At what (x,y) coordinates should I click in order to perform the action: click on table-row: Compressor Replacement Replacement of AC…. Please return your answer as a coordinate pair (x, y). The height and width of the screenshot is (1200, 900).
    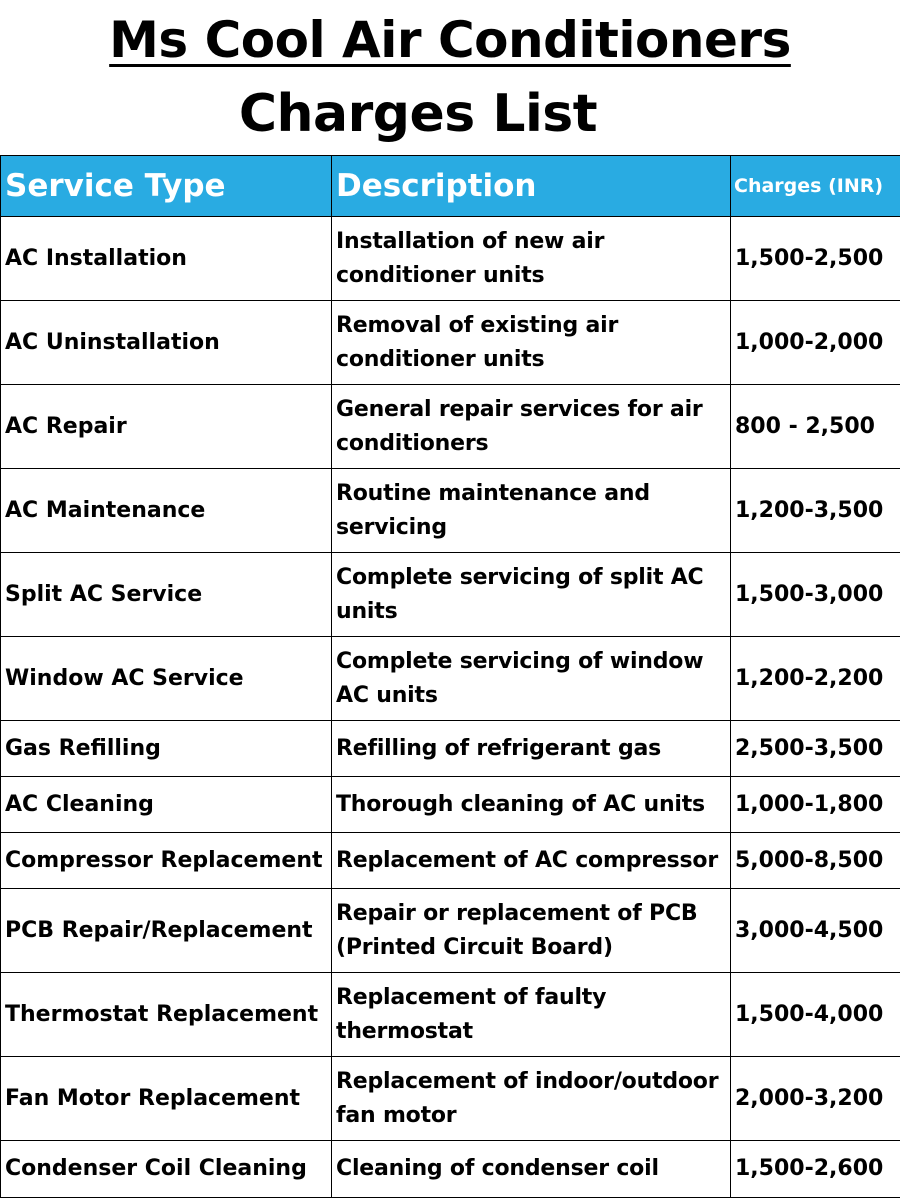
    Looking at the image, I should click on (450, 860).